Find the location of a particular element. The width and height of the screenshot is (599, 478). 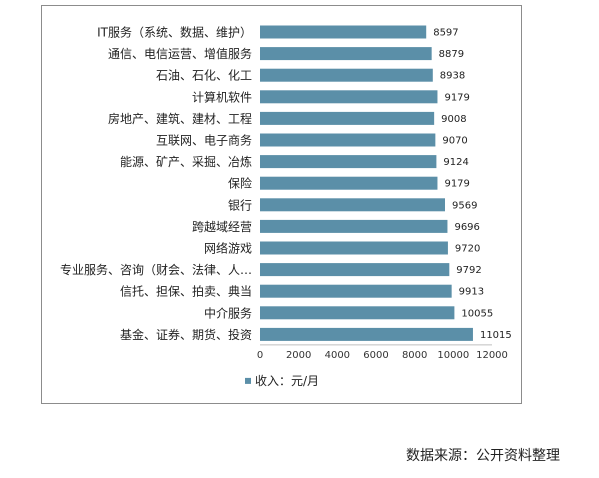

category-label: IT服务（系统、数据、维护） is located at coordinates (174, 32).